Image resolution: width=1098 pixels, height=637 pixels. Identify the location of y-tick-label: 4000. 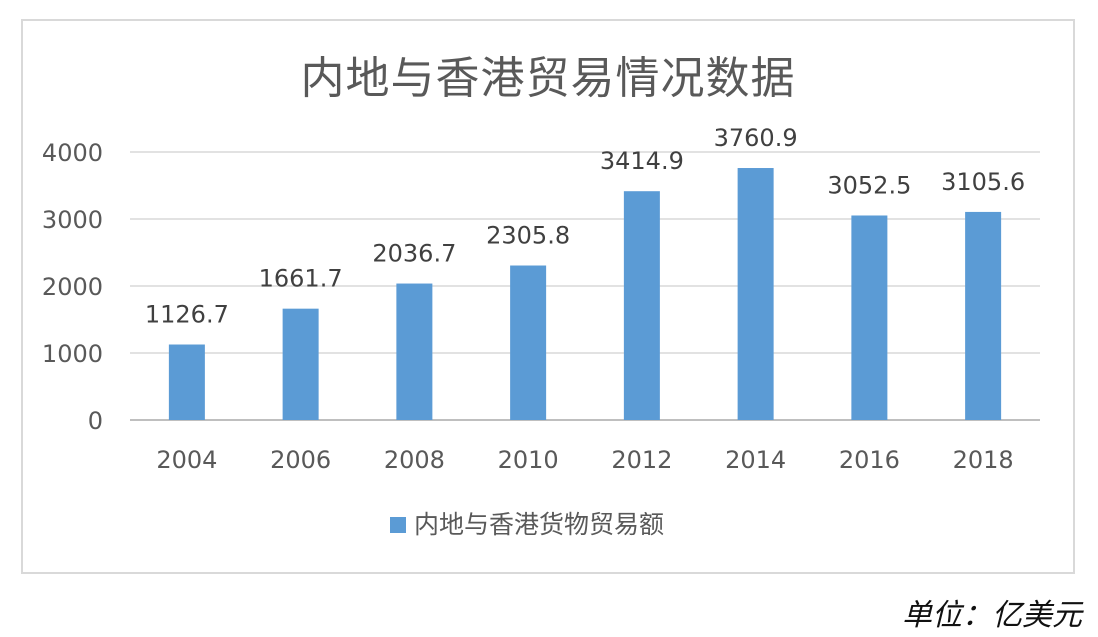
(72, 153).